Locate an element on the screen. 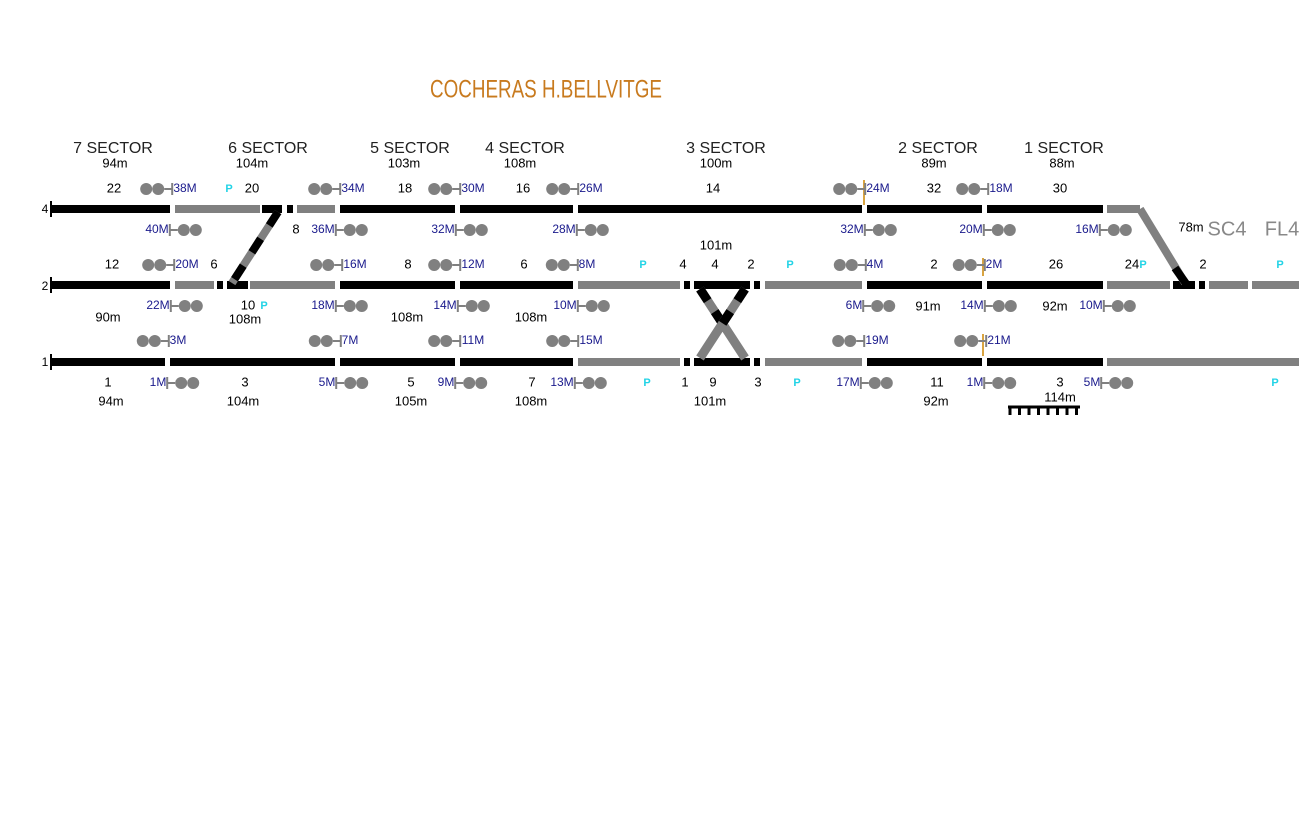 The height and width of the screenshot is (817, 1299). track-label: 22 is located at coordinates (114, 187).